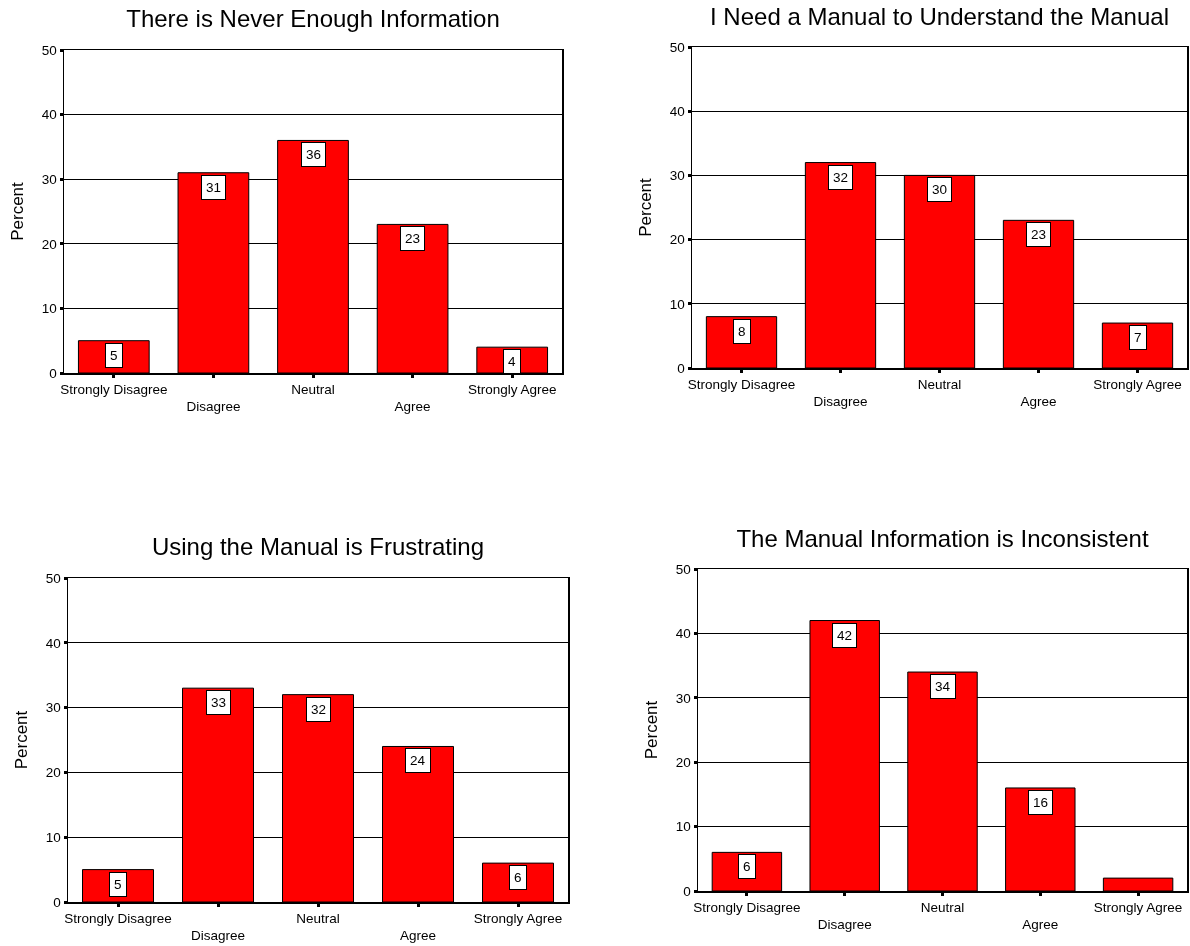 The image size is (1190, 946). What do you see at coordinates (943, 686) in the screenshot?
I see `data-label: 34` at bounding box center [943, 686].